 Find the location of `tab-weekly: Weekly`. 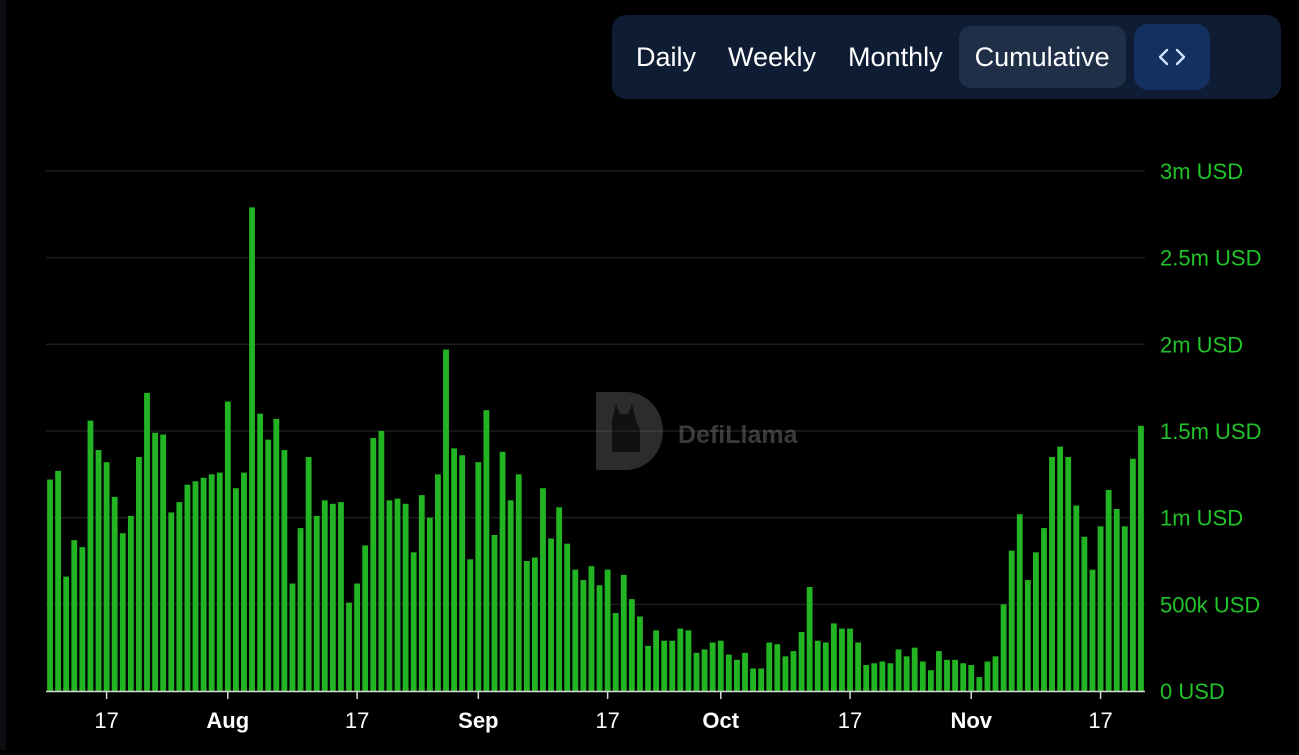

tab-weekly: Weekly is located at coordinates (772, 56).